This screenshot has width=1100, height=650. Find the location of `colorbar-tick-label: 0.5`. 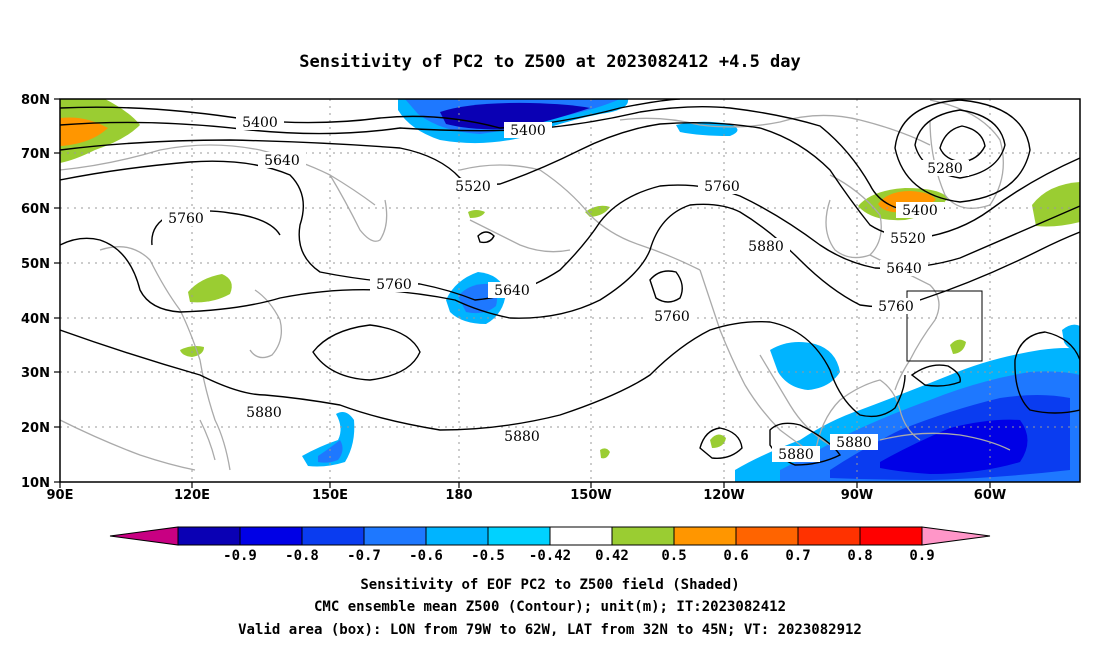

colorbar-tick-label: 0.5 is located at coordinates (673, 556).